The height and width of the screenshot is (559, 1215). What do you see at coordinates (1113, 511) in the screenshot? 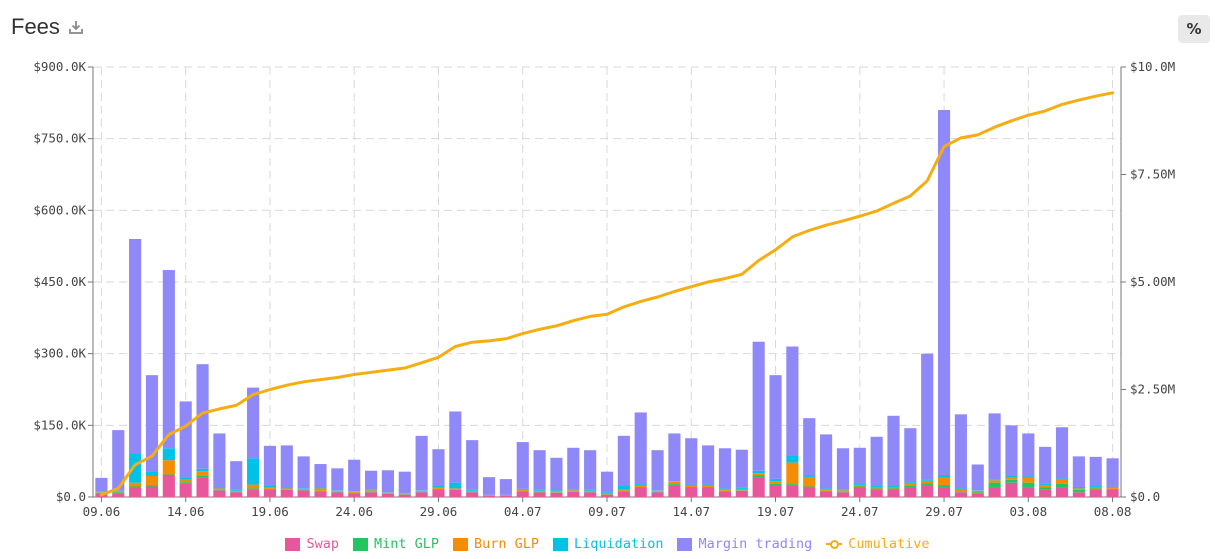
I see `x-tick-label: 08.08` at bounding box center [1113, 511].